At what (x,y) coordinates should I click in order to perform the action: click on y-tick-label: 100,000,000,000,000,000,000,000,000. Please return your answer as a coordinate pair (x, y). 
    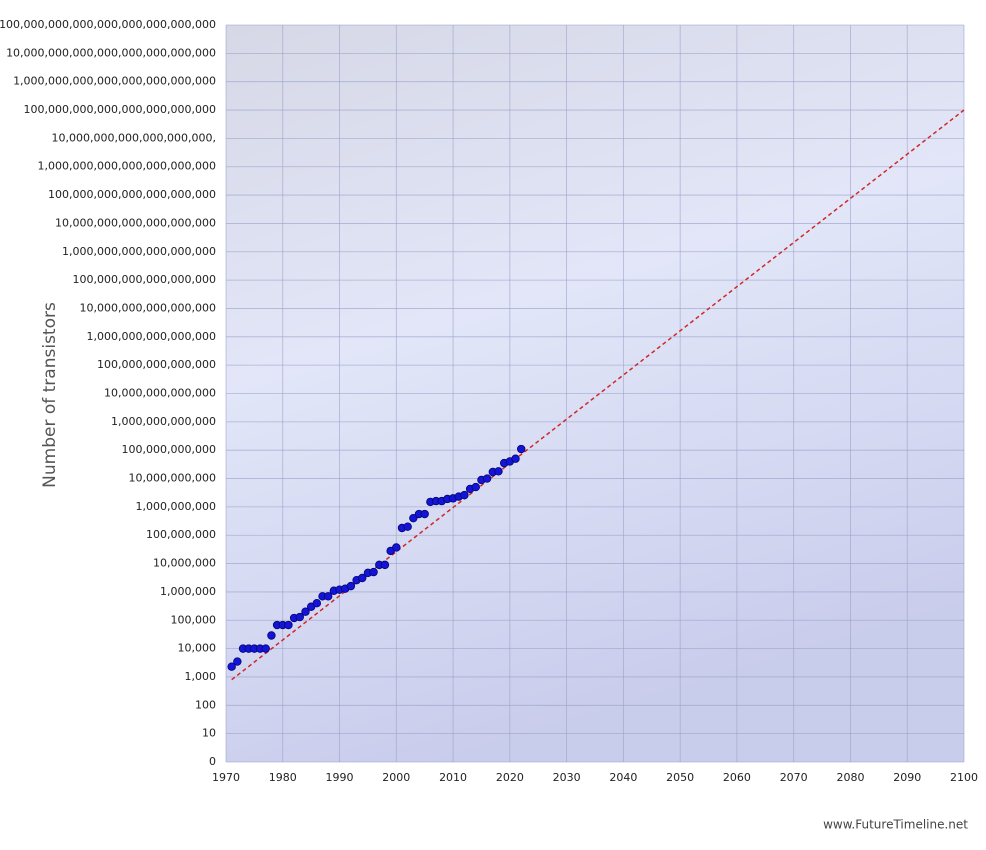
    Looking at the image, I should click on (108, 24).